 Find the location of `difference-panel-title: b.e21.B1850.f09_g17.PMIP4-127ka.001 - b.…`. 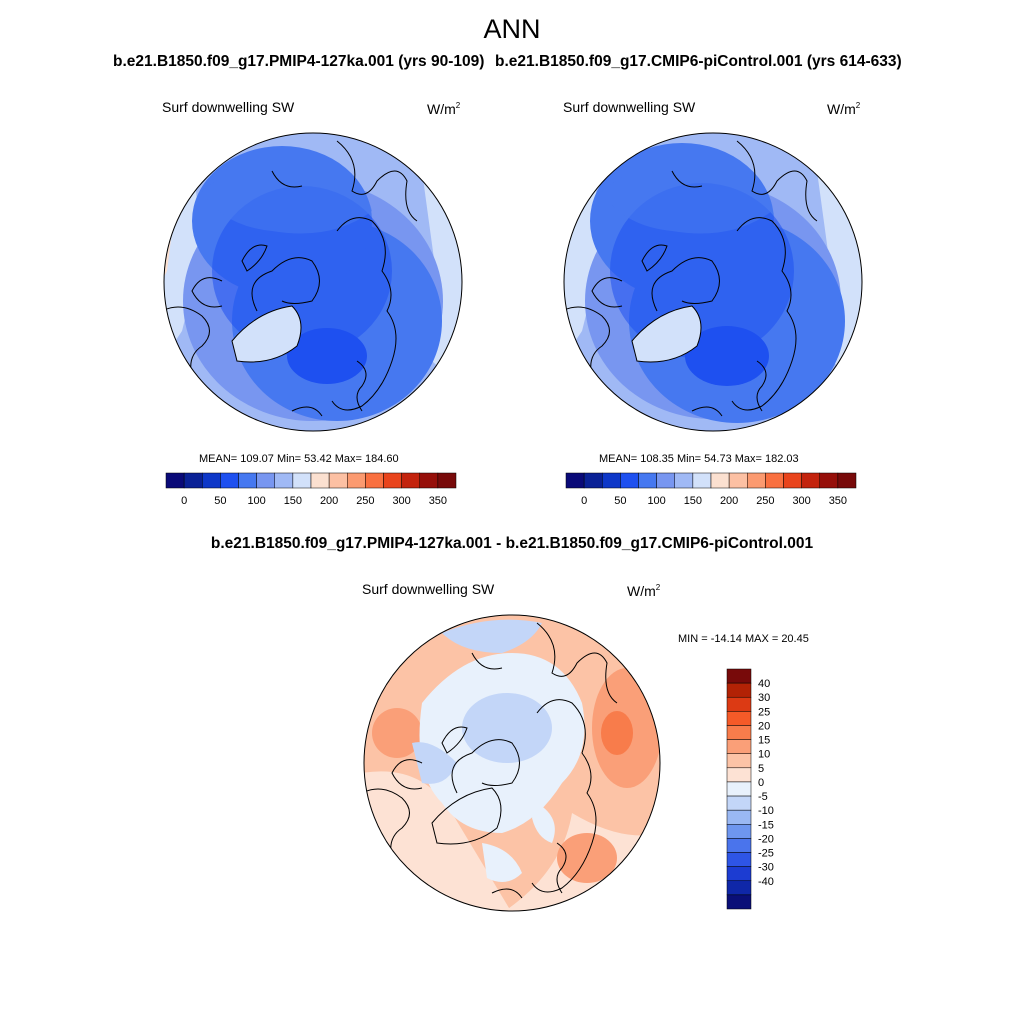

difference-panel-title: b.e21.B1850.f09_g17.PMIP4-127ka.001 - b.… is located at coordinates (512, 543).